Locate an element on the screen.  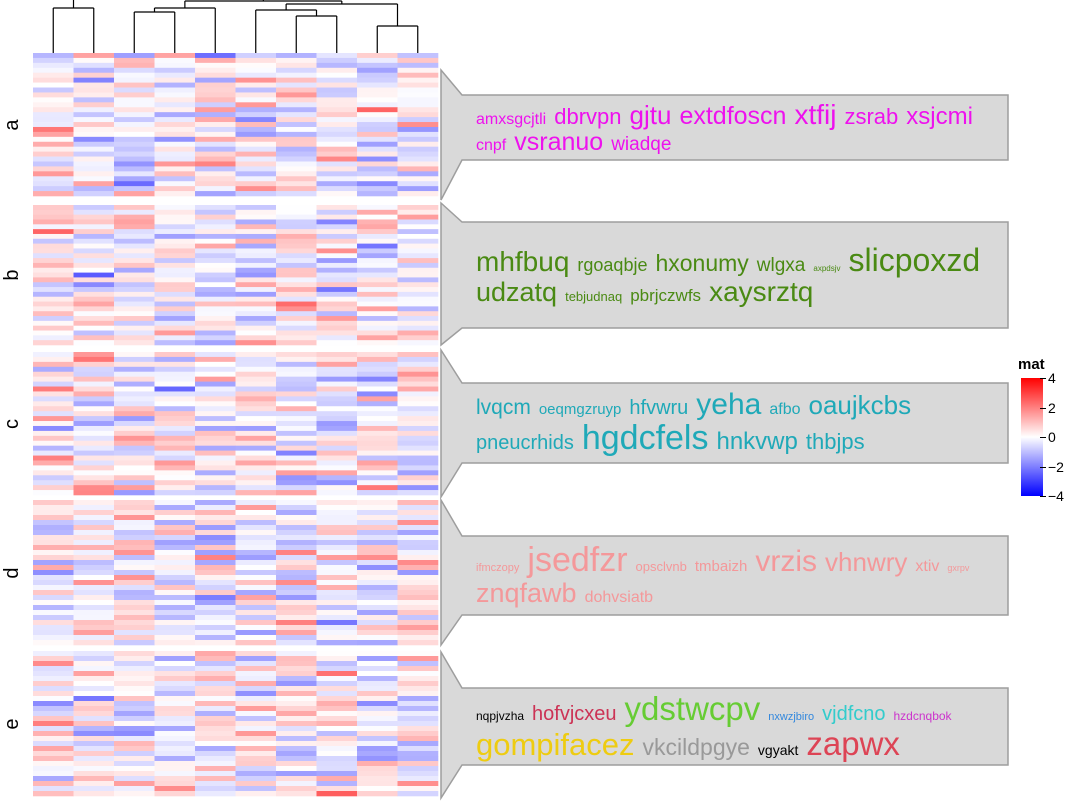
legend-tick-label: −2 is located at coordinates (1056, 466).